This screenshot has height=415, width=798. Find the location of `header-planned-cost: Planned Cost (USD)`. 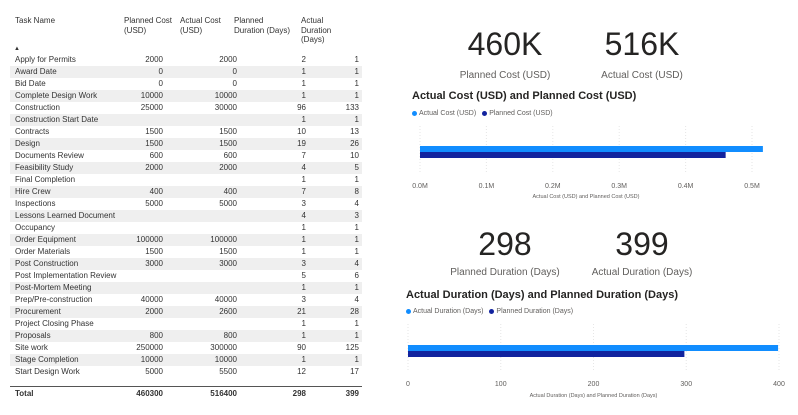

header-planned-cost: Planned Cost (USD) is located at coordinates (148, 25).